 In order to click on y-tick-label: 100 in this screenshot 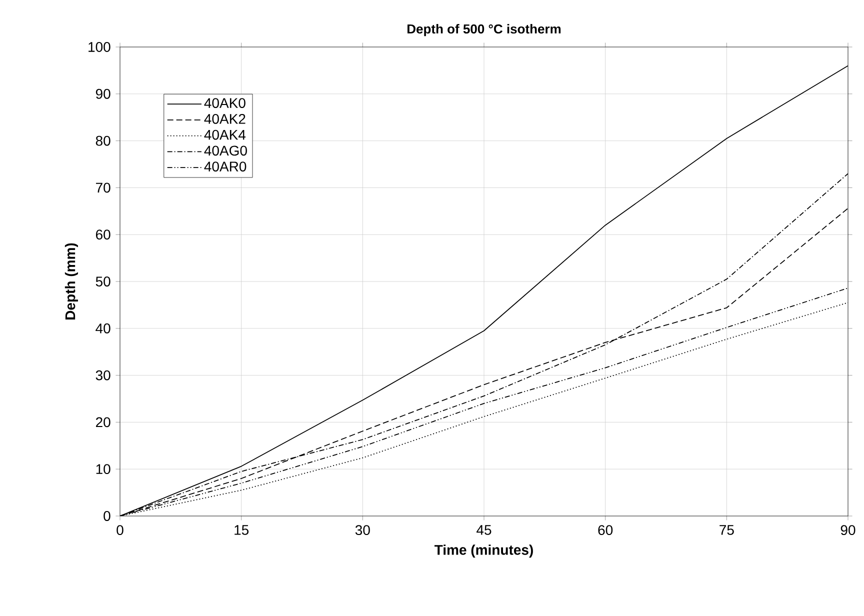, I will do `click(99, 47)`.